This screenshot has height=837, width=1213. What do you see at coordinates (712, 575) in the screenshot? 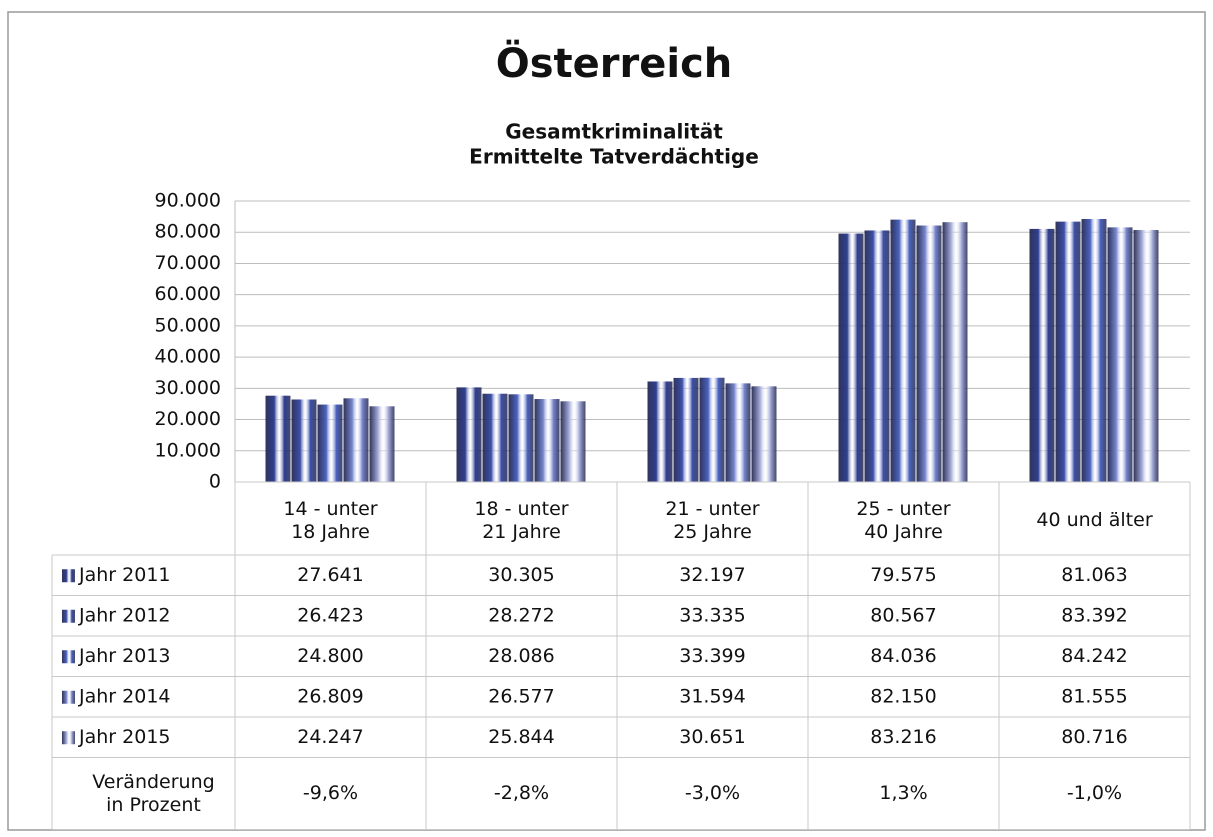
I see `data-label: 32.197` at bounding box center [712, 575].